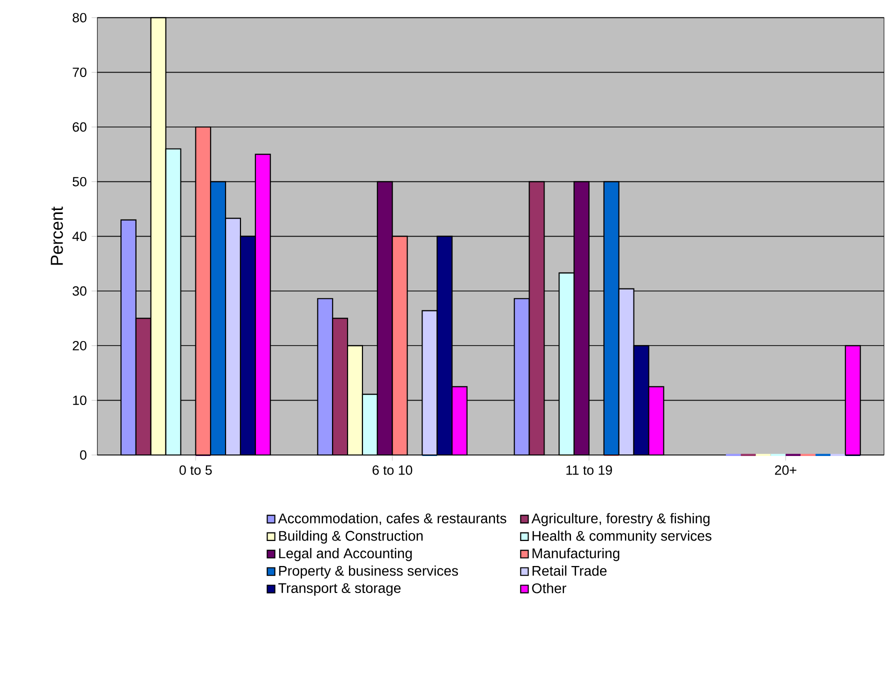 This screenshot has width=888, height=681. What do you see at coordinates (79, 17) in the screenshot?
I see `y-tick-label: 80` at bounding box center [79, 17].